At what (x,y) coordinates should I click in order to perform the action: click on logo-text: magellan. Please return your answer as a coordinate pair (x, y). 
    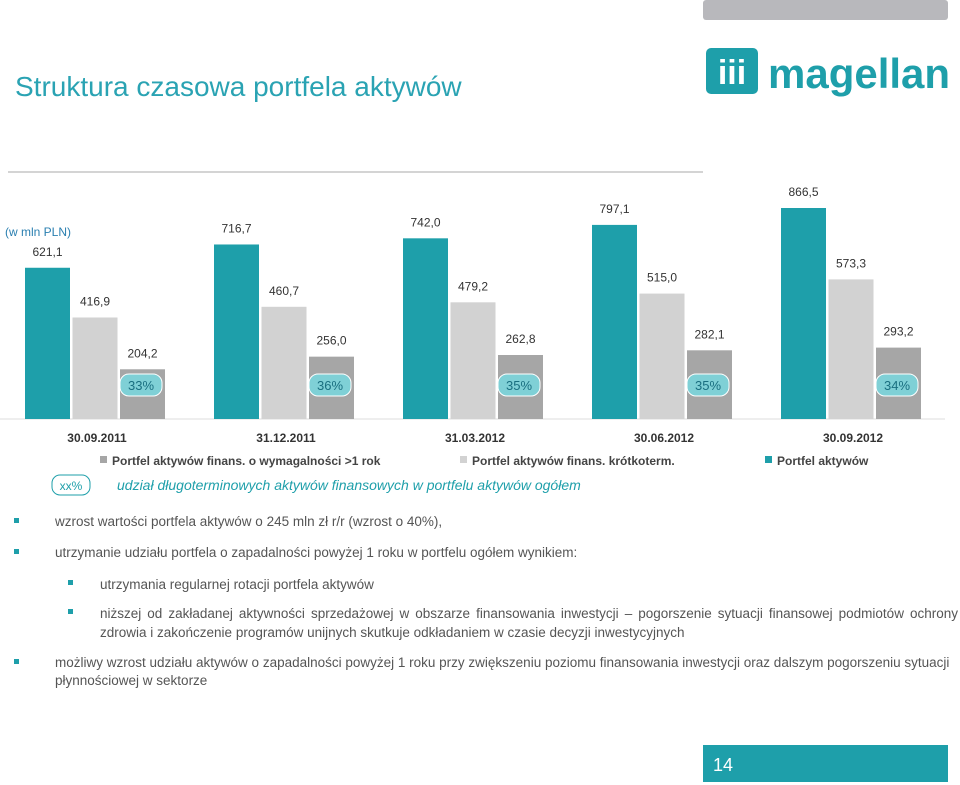
    Looking at the image, I should click on (859, 73).